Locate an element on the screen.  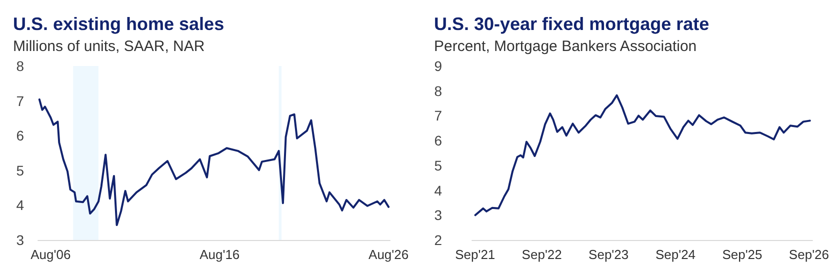
x-tick-label: Sep'26 is located at coordinates (809, 254).